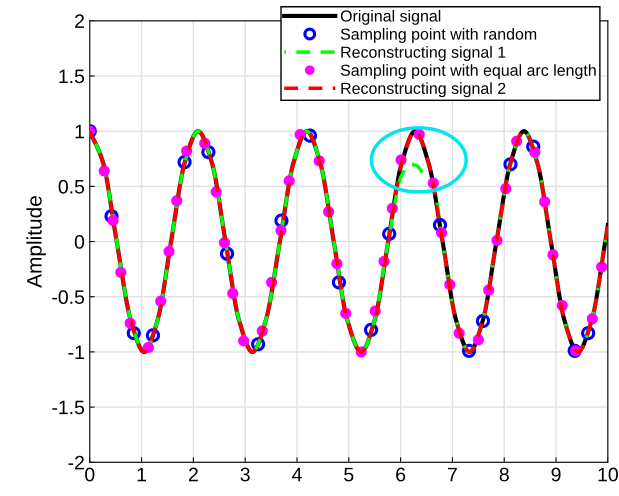 The image size is (619, 496). Describe the element at coordinates (71, 77) in the screenshot. I see `y-tick-label: 1.5` at that location.